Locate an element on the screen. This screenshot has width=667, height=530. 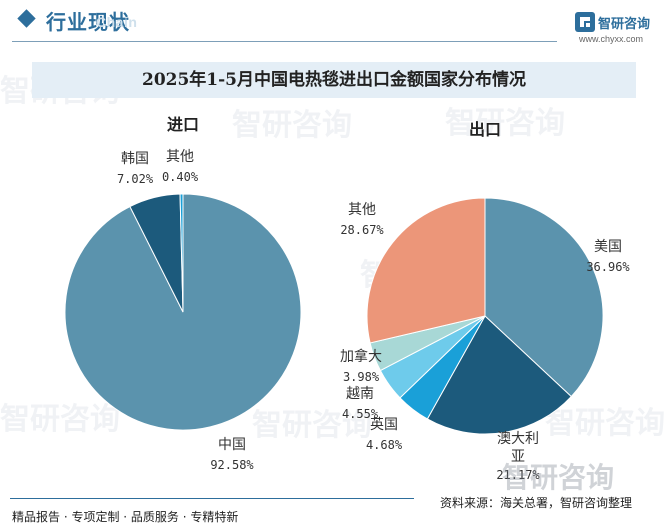
logo-name: 智研咨询 is located at coordinates (624, 24).